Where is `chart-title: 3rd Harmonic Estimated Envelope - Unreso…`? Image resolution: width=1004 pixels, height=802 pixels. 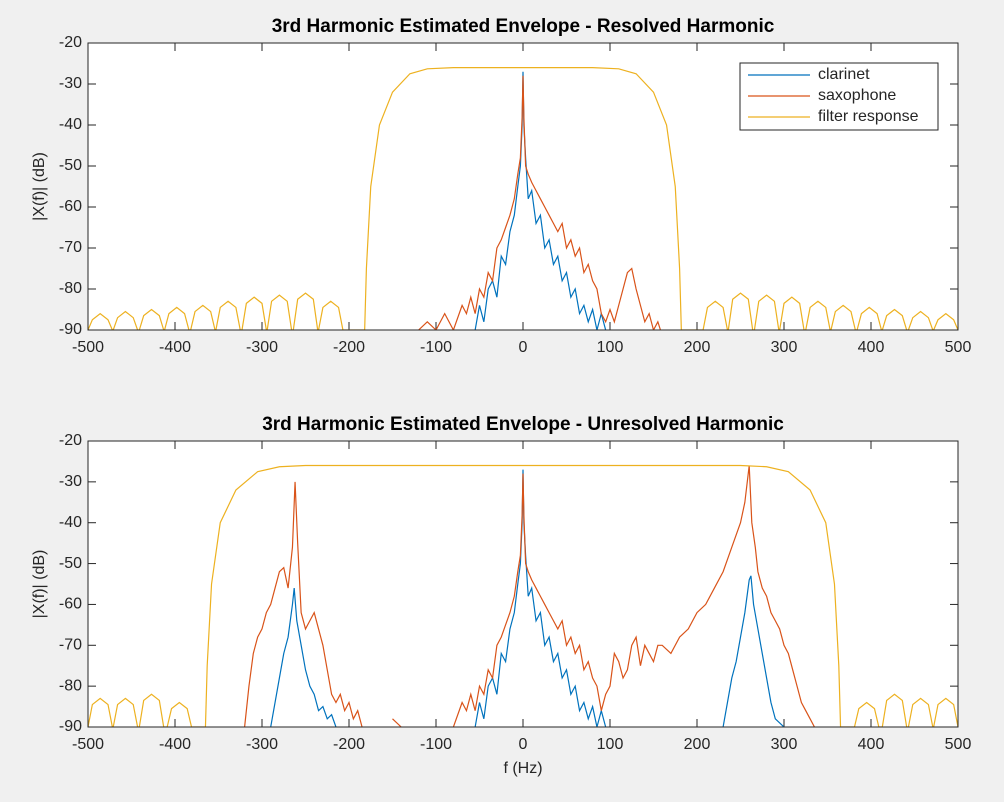 chart-title: 3rd Harmonic Estimated Envelope - Unreso… is located at coordinates (523, 424).